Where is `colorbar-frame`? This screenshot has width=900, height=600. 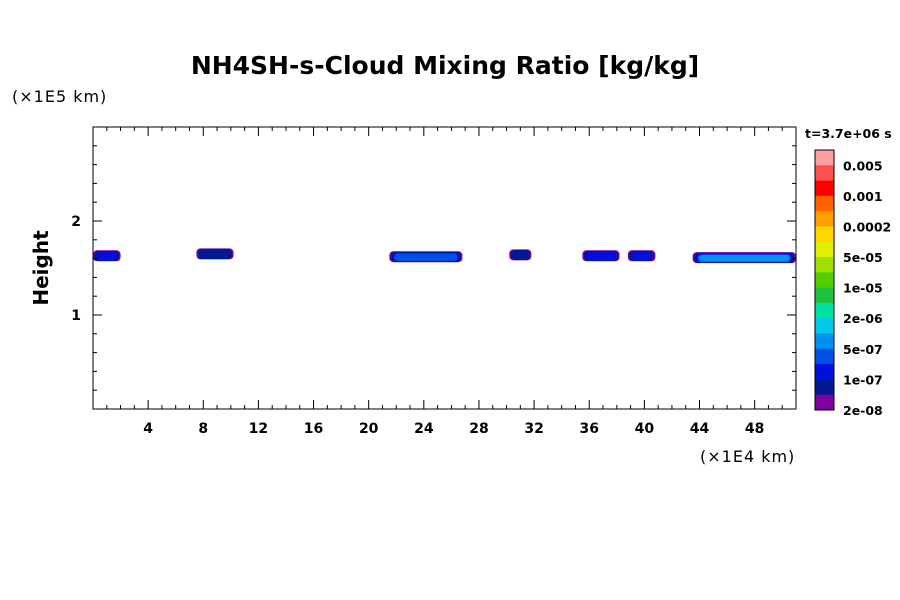 colorbar-frame is located at coordinates (824, 280).